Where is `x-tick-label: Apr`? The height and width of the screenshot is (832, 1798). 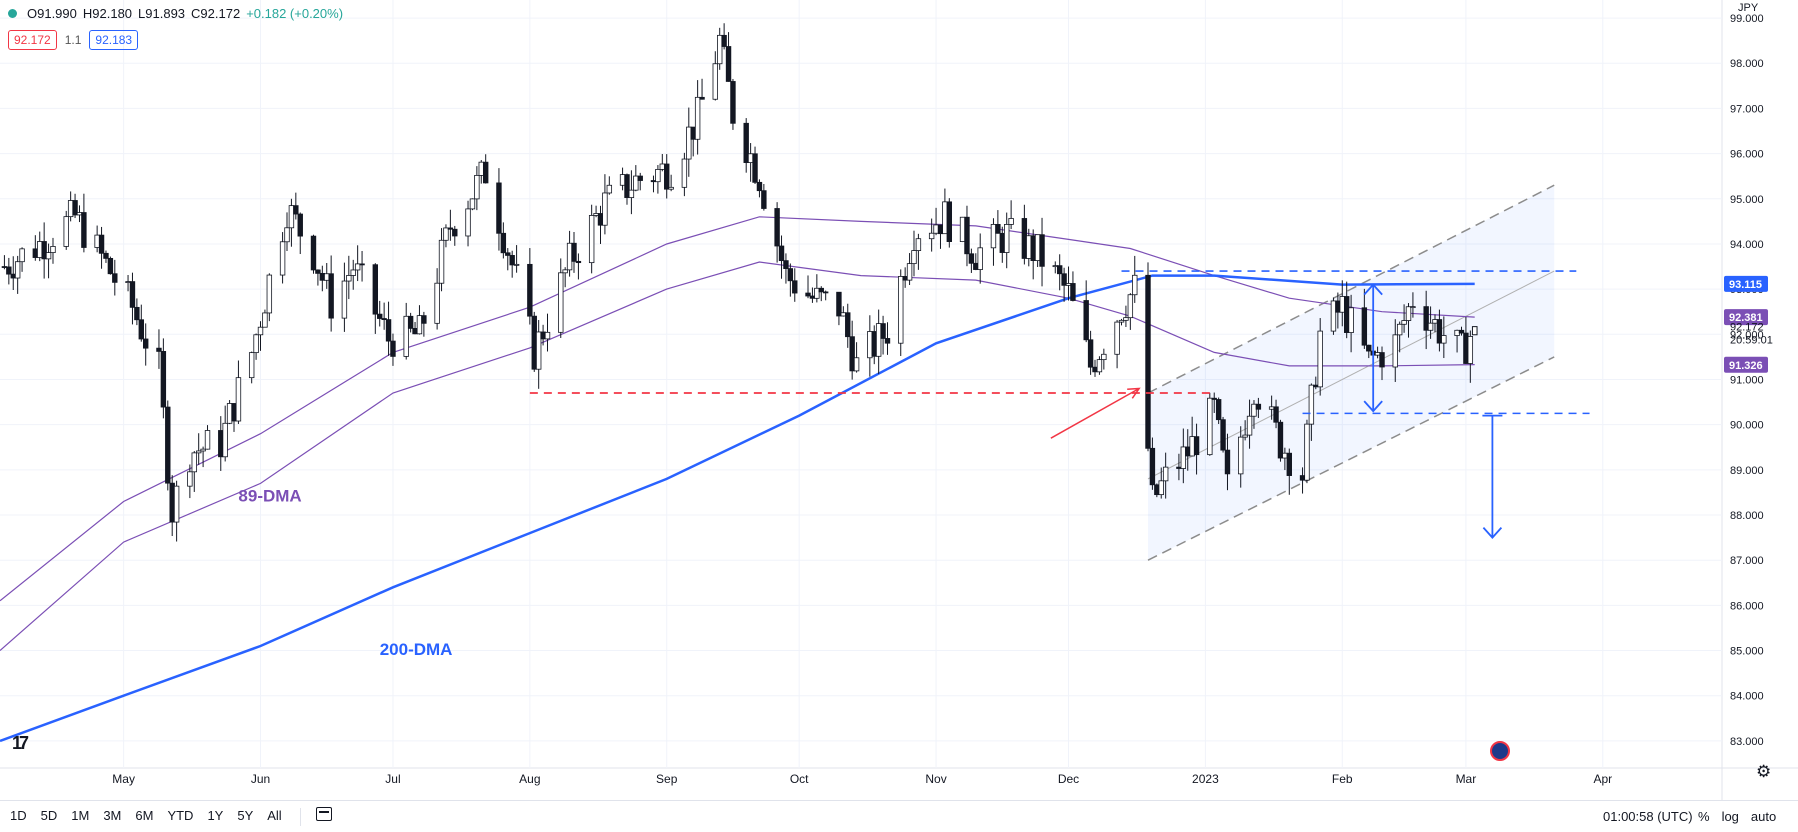 x-tick-label: Apr is located at coordinates (1602, 779).